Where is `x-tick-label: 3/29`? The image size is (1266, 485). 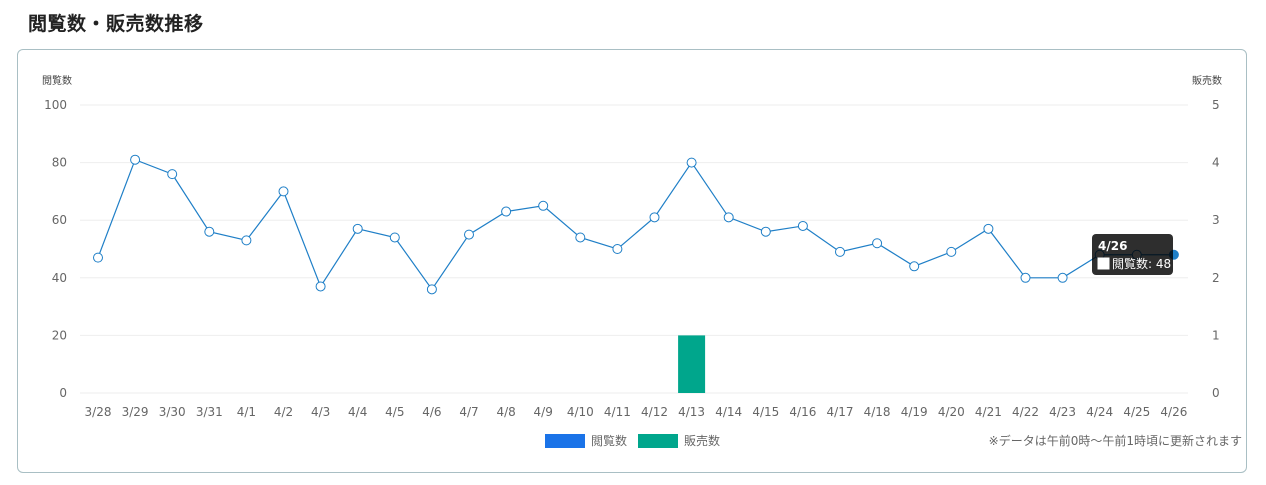 x-tick-label: 3/29 is located at coordinates (135, 412).